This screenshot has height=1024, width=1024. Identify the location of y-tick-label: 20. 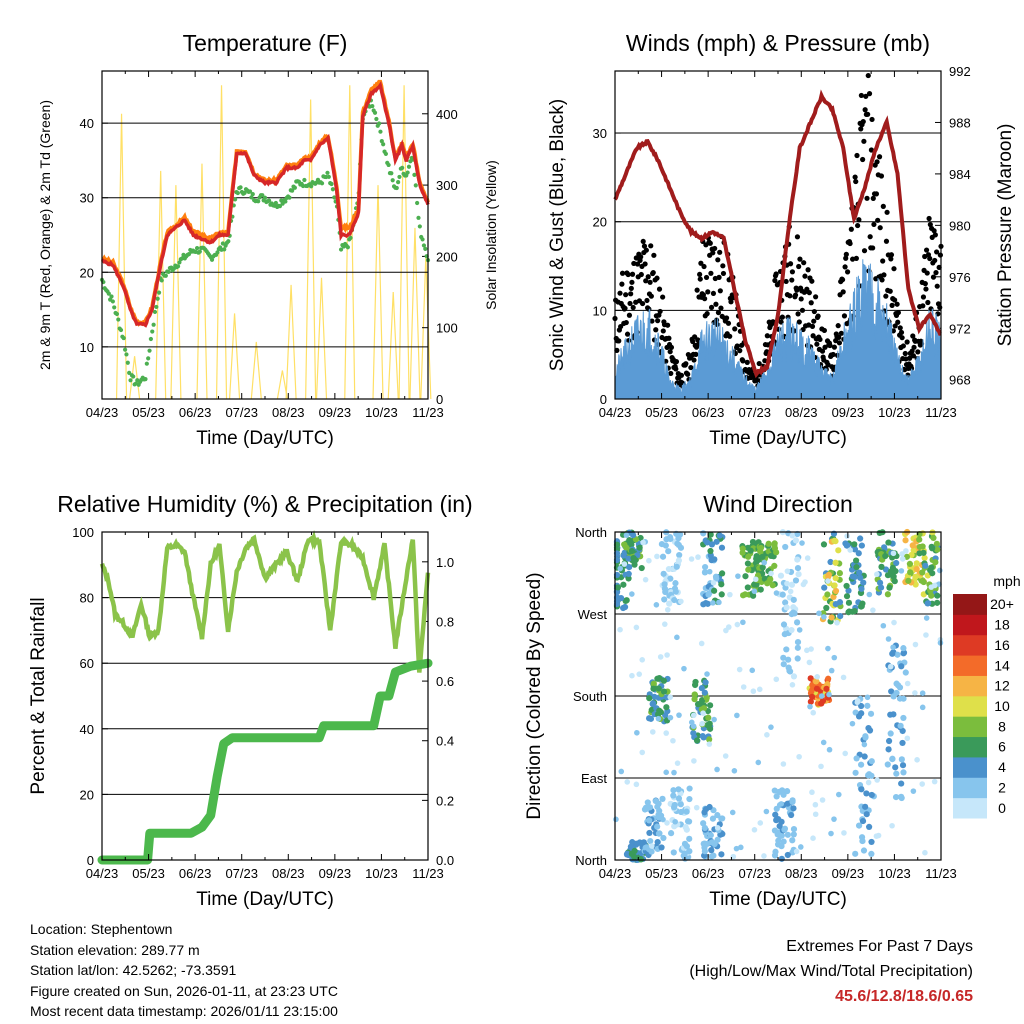
(87, 794).